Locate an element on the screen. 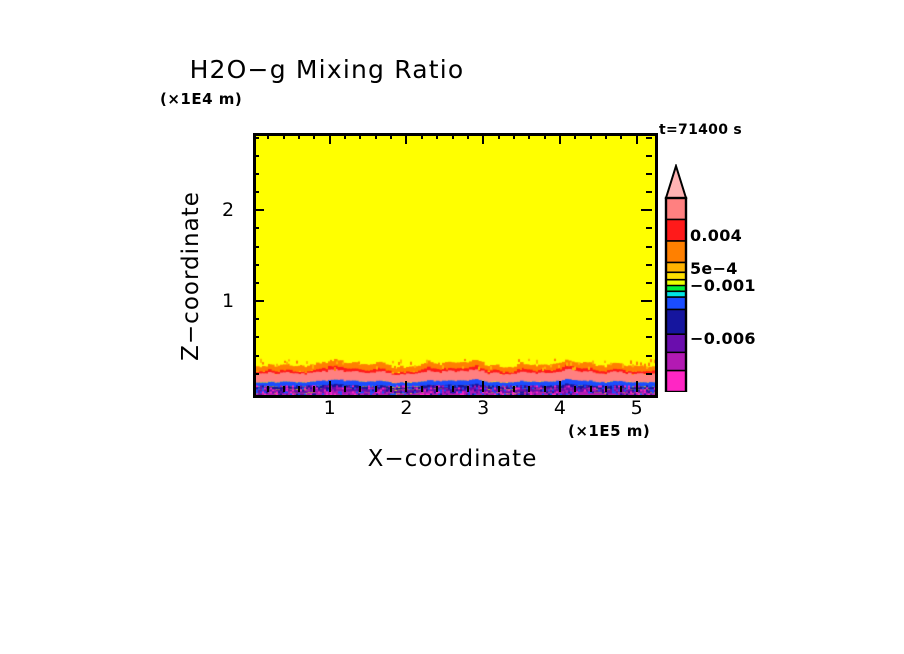  y-axis-title: Z−coordinate is located at coordinates (191, 276).